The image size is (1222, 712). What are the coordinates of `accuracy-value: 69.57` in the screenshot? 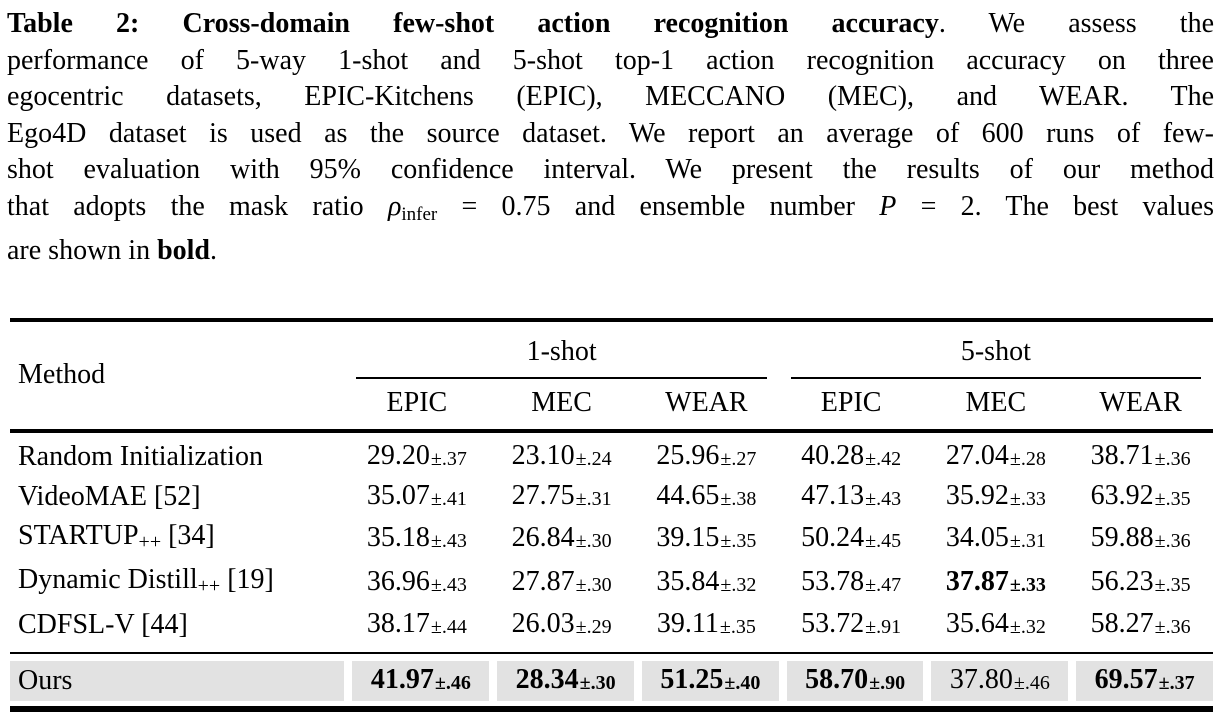 It's located at (1126, 679).